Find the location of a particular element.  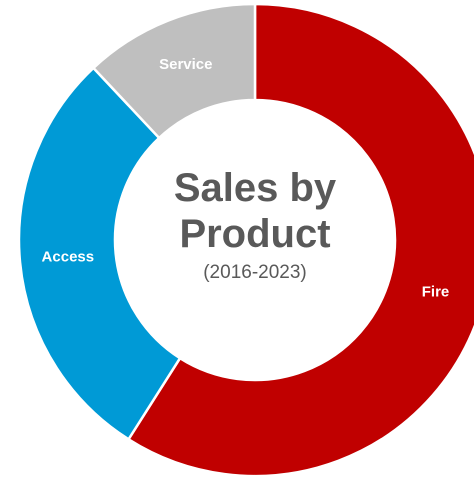

chart-title: Sales by Product is located at coordinates (255, 211).